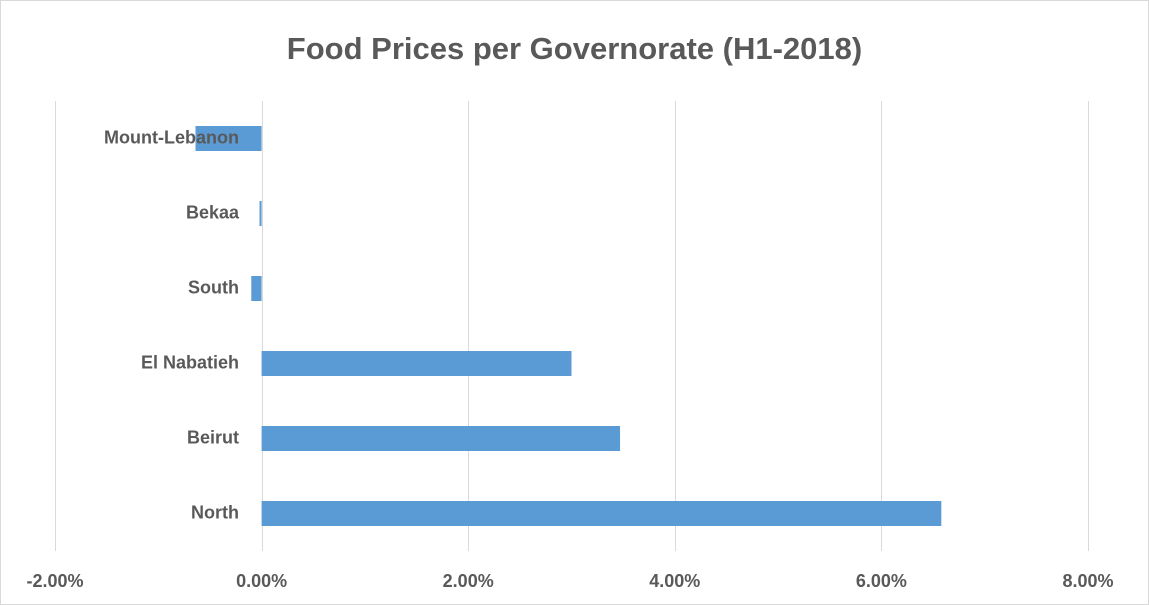  Describe the element at coordinates (190, 362) in the screenshot. I see `category-label: El Nabatieh` at that location.